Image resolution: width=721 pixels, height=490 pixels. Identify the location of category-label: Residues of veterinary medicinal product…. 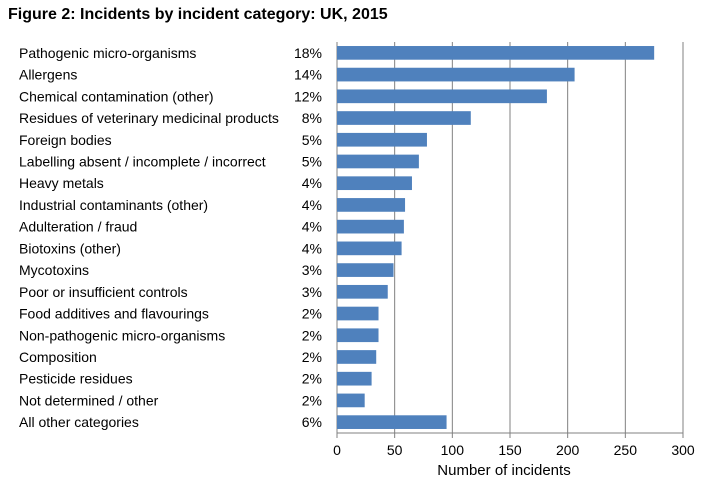
(149, 118).